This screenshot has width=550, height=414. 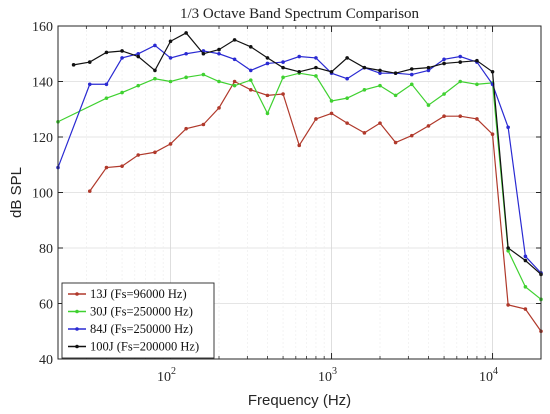 What do you see at coordinates (42, 194) in the screenshot?
I see `y-tick-label: 100` at bounding box center [42, 194].